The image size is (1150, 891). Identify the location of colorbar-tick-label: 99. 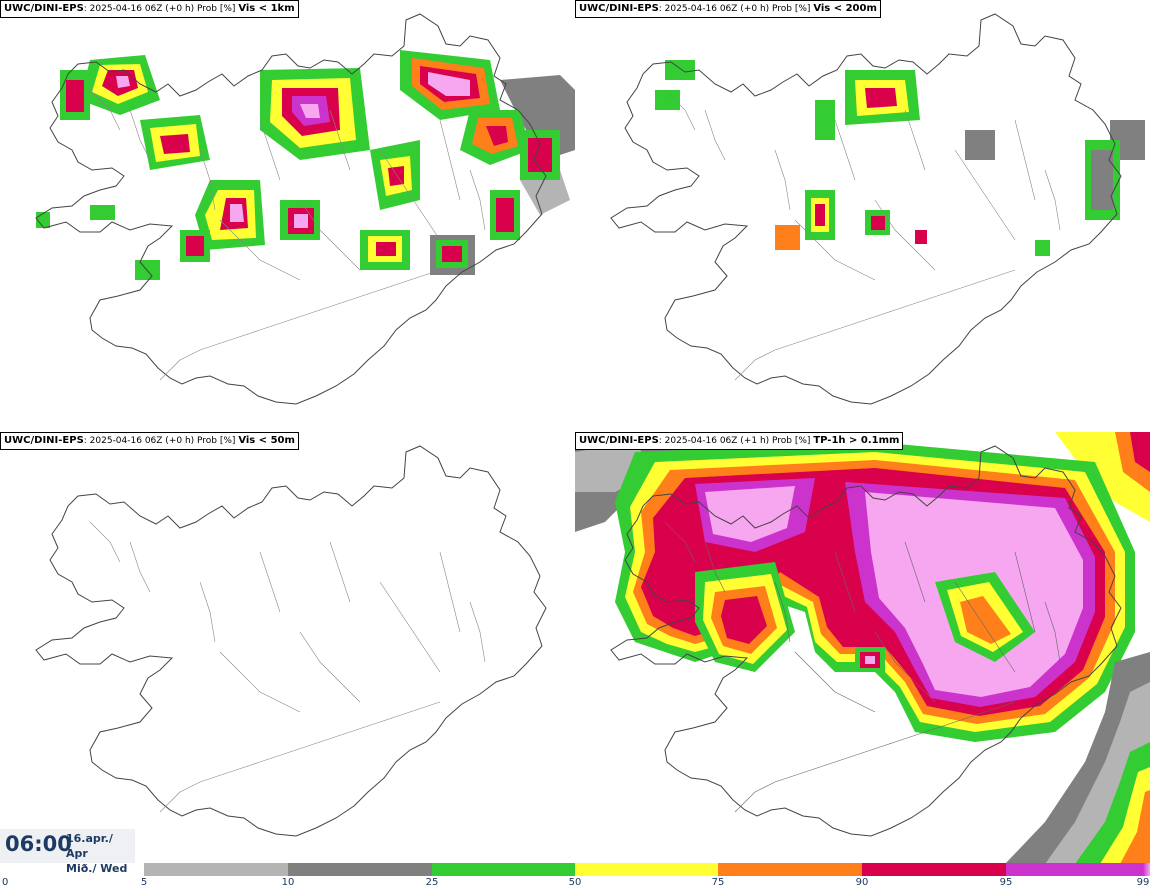
(1143, 882).